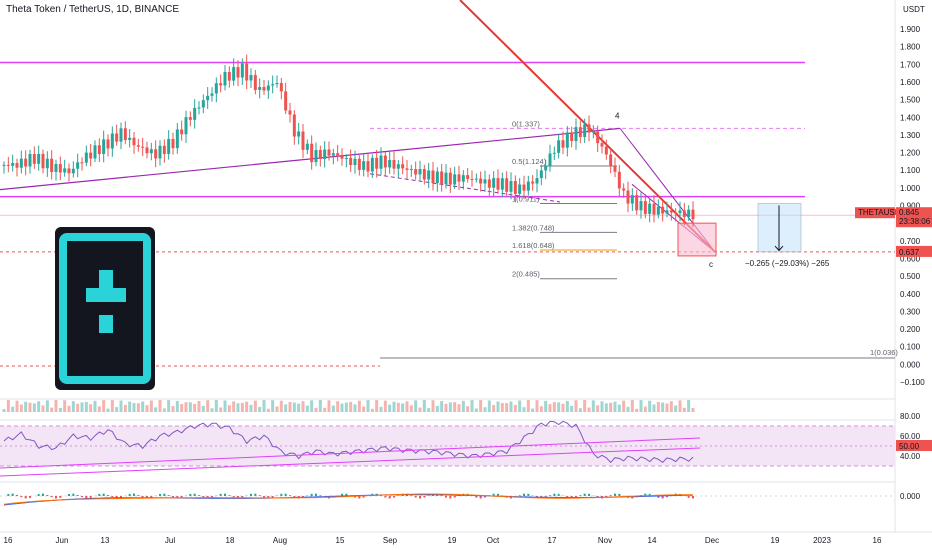  I want to click on target-zone-box, so click(697, 239).